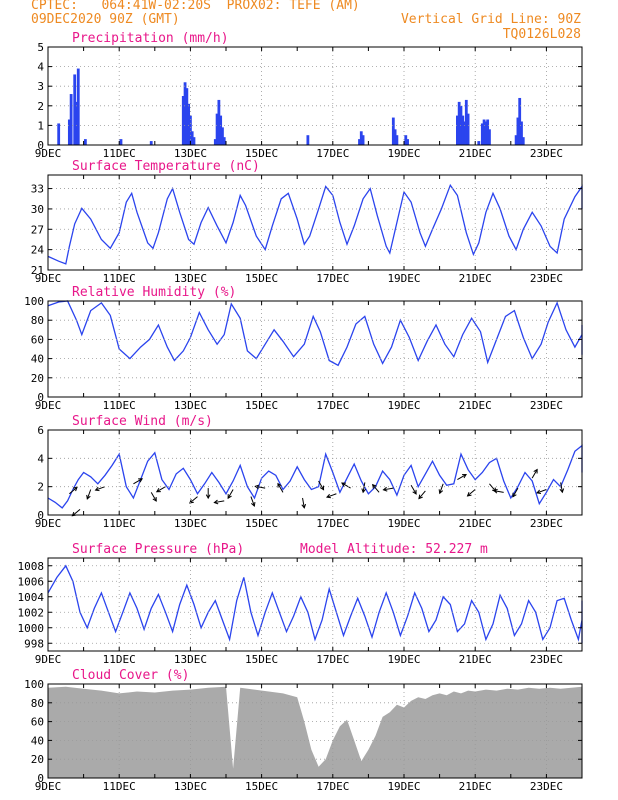 The image size is (618, 800). Describe the element at coordinates (34, 684) in the screenshot. I see `y-tick-label: 100` at that location.